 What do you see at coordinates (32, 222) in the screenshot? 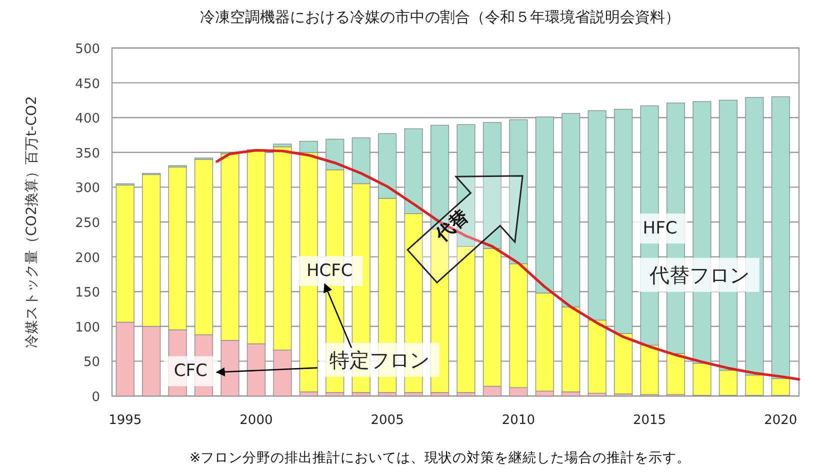
I see `y-axis-title: 冷媒ストック量（CO2換算）百万t-CO2` at bounding box center [32, 222].